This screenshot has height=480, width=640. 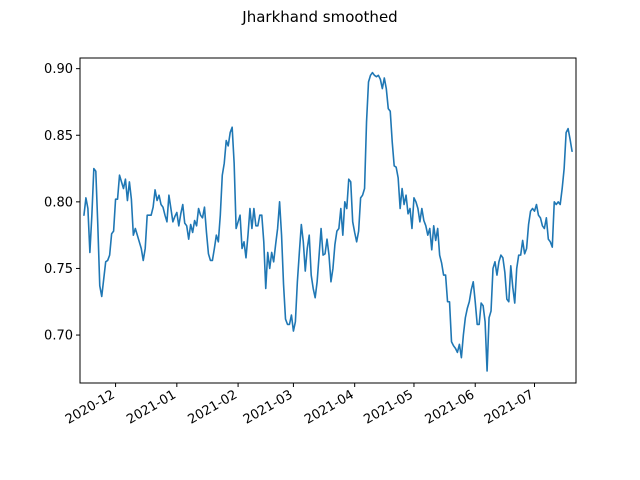 I want to click on y-tick-label: 0.85, so click(x=58, y=136).